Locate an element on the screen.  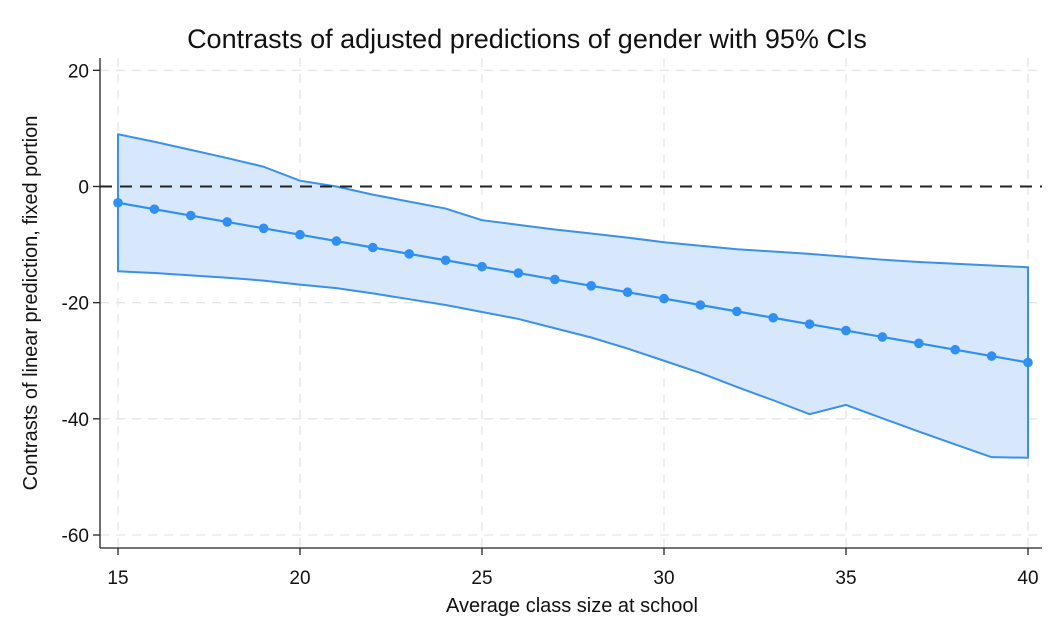
x-tick-label-4: 35 is located at coordinates (845, 578).